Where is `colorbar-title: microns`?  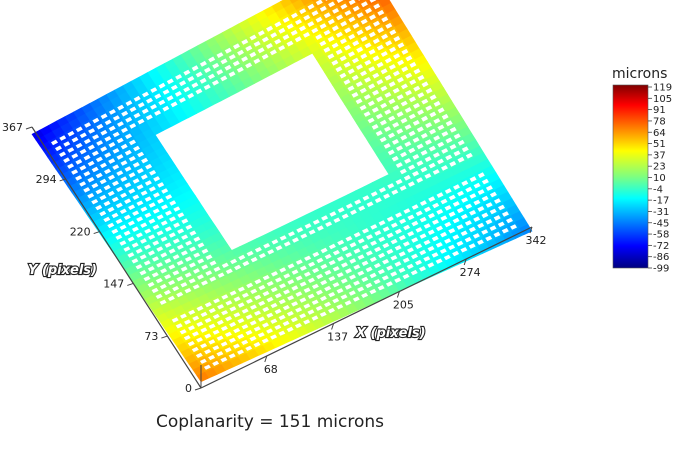 colorbar-title: microns is located at coordinates (639, 74).